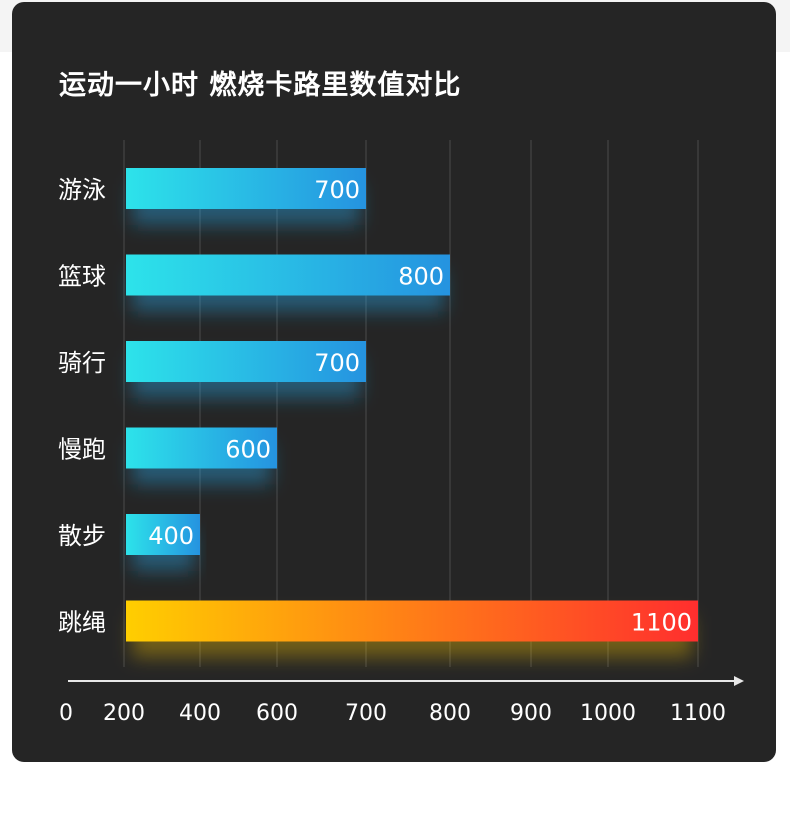  I want to click on x-tick-label: 0, so click(66, 713).